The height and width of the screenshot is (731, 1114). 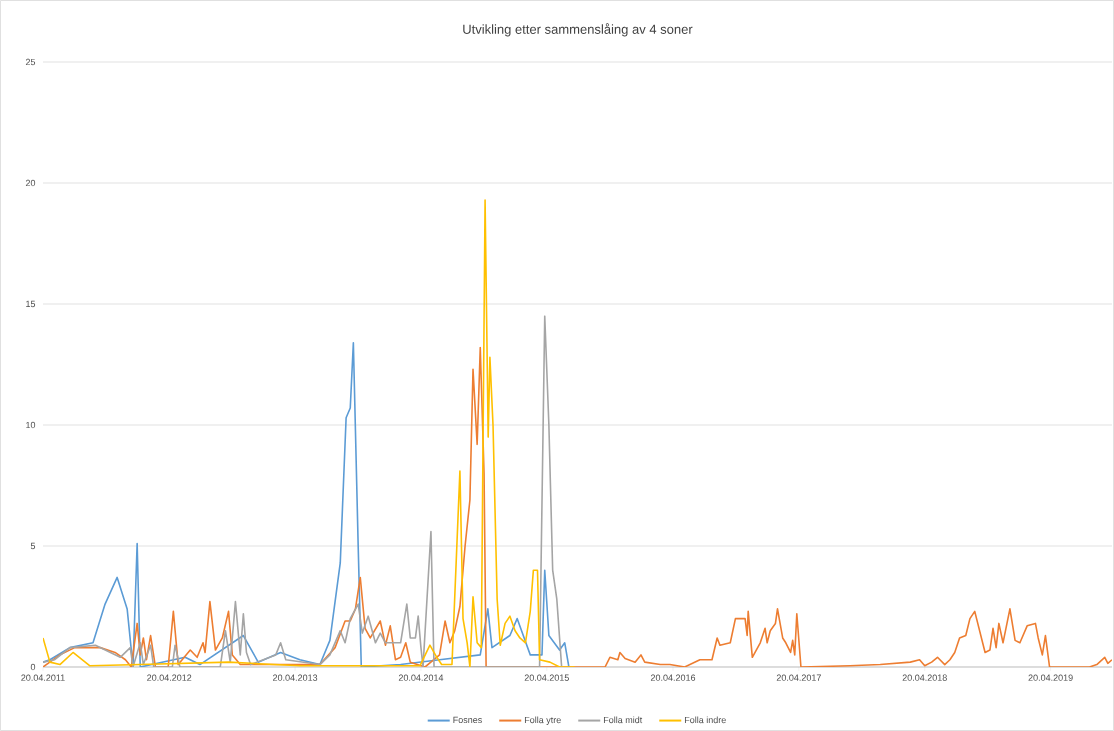 What do you see at coordinates (421, 677) in the screenshot?
I see `x-tick-label: 20.04.2014` at bounding box center [421, 677].